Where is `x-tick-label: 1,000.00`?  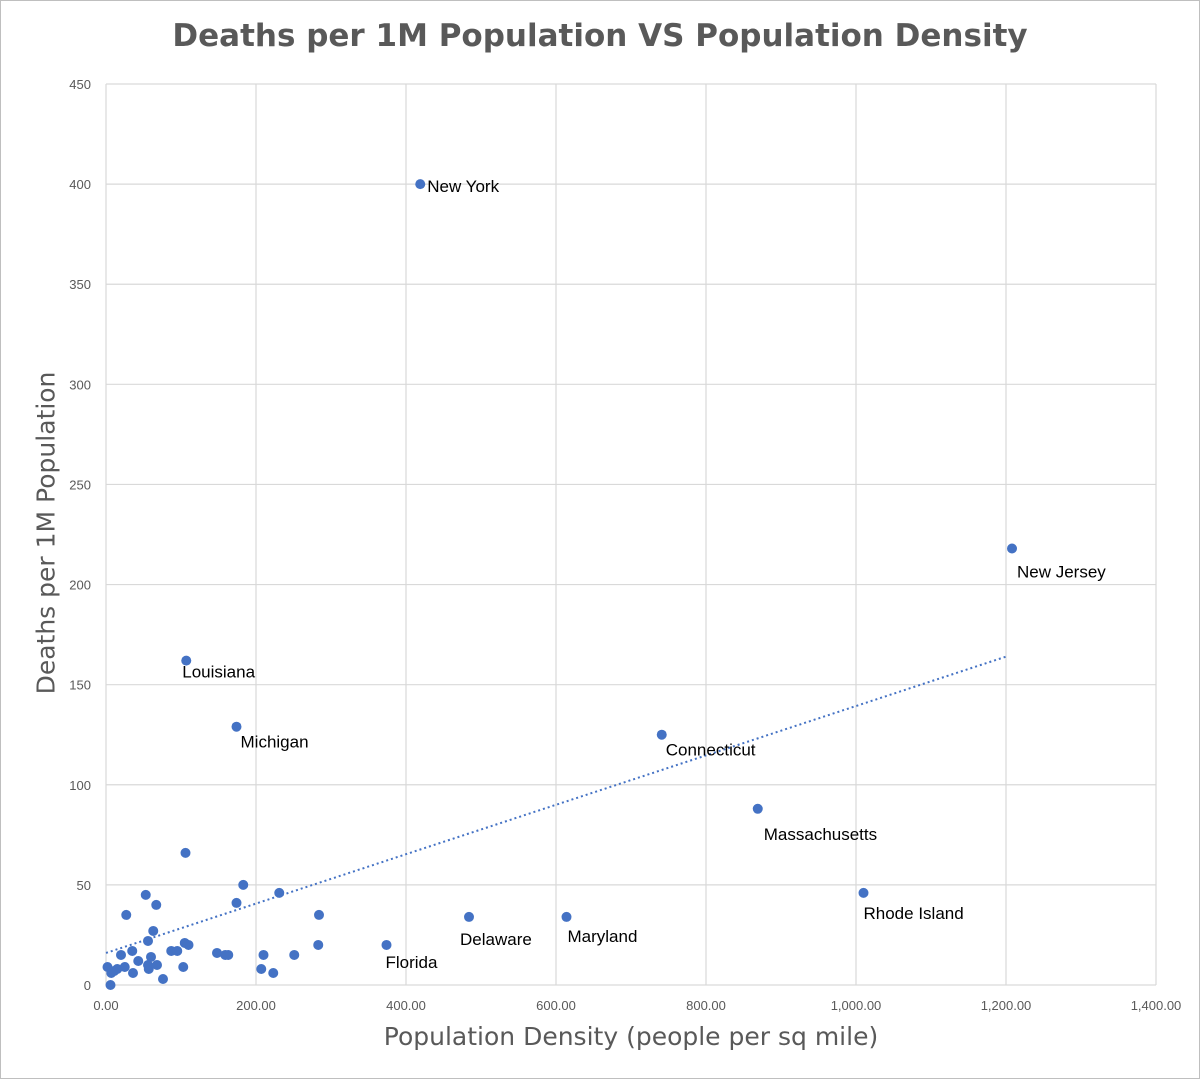 x-tick-label: 1,000.00 is located at coordinates (856, 1005).